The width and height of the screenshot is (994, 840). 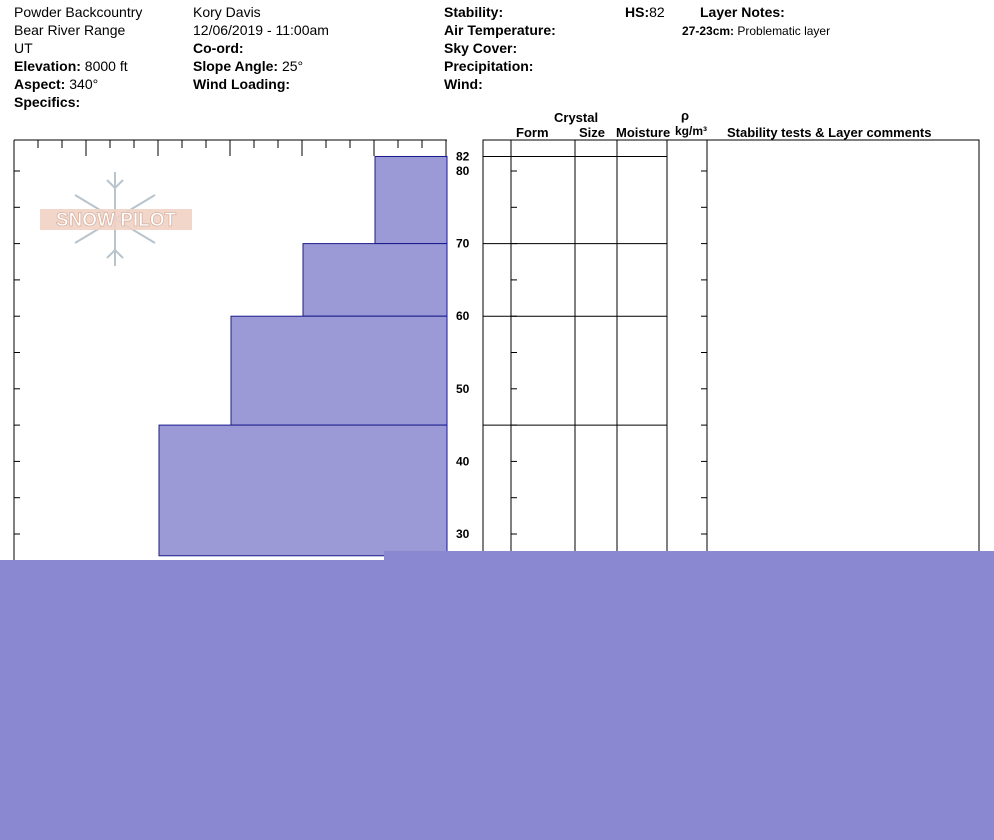 What do you see at coordinates (532, 132) in the screenshot?
I see `form-header: Form` at bounding box center [532, 132].